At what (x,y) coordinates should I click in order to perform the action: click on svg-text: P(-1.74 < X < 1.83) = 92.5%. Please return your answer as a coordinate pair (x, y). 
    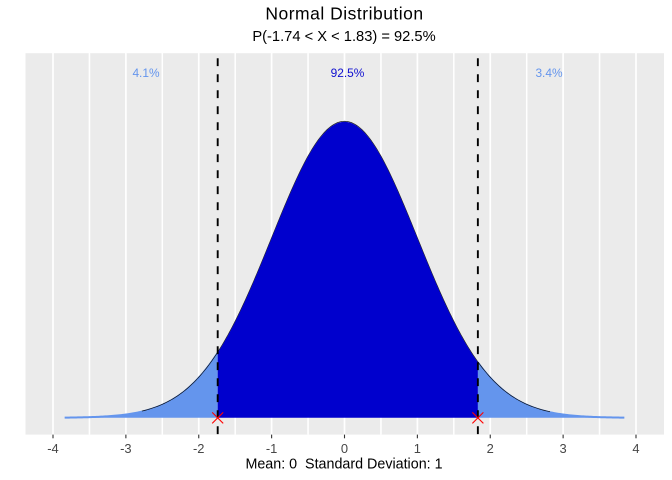
    Looking at the image, I should click on (343, 37).